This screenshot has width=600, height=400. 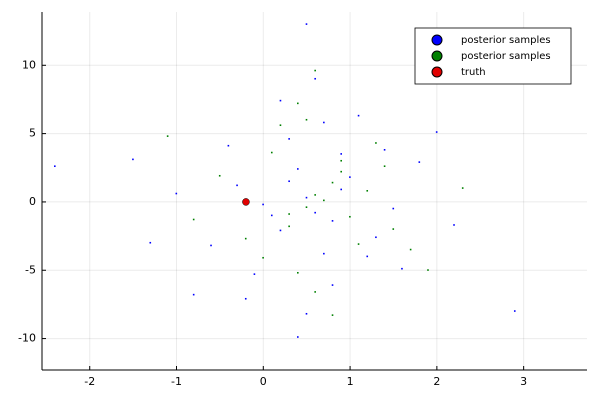 I want to click on y-tick-label: 0, so click(x=32, y=201).